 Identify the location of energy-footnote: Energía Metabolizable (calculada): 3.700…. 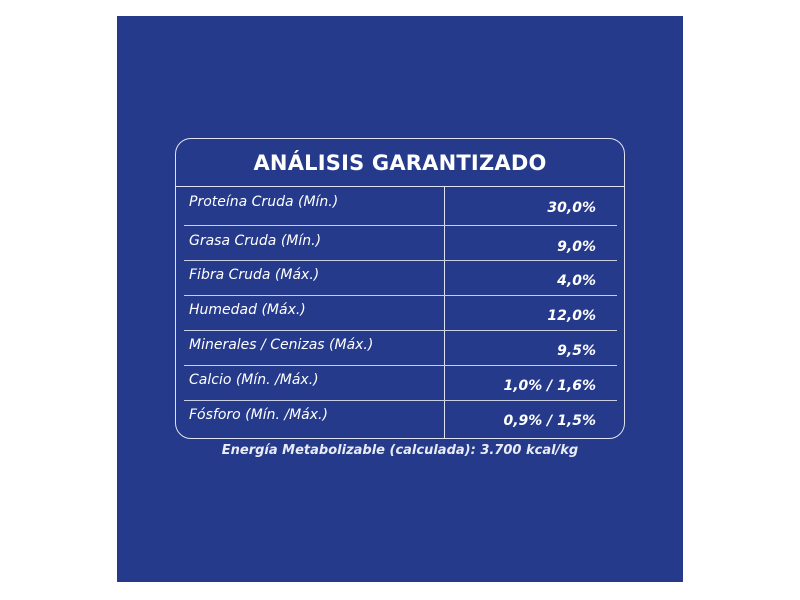
(400, 450).